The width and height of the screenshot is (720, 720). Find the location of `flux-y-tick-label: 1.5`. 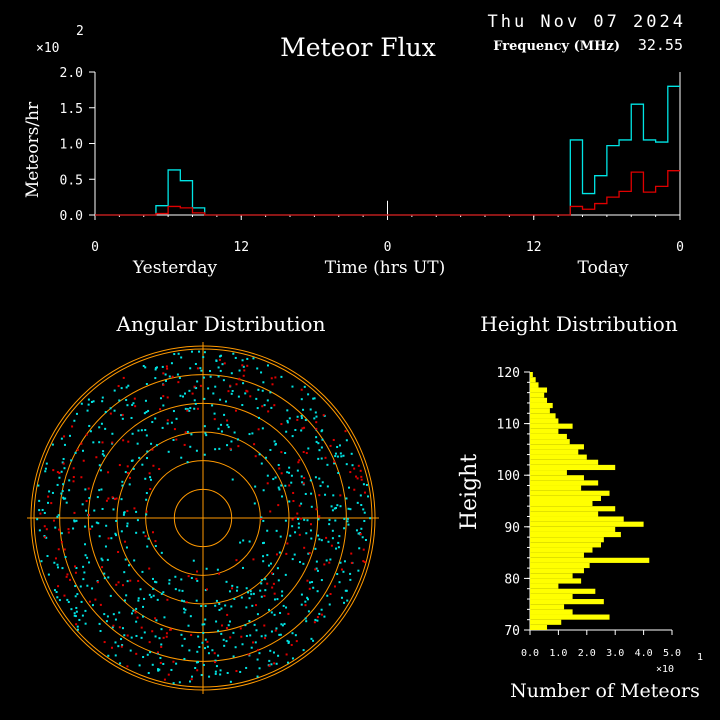

flux-y-tick-label: 1.5 is located at coordinates (71, 109).